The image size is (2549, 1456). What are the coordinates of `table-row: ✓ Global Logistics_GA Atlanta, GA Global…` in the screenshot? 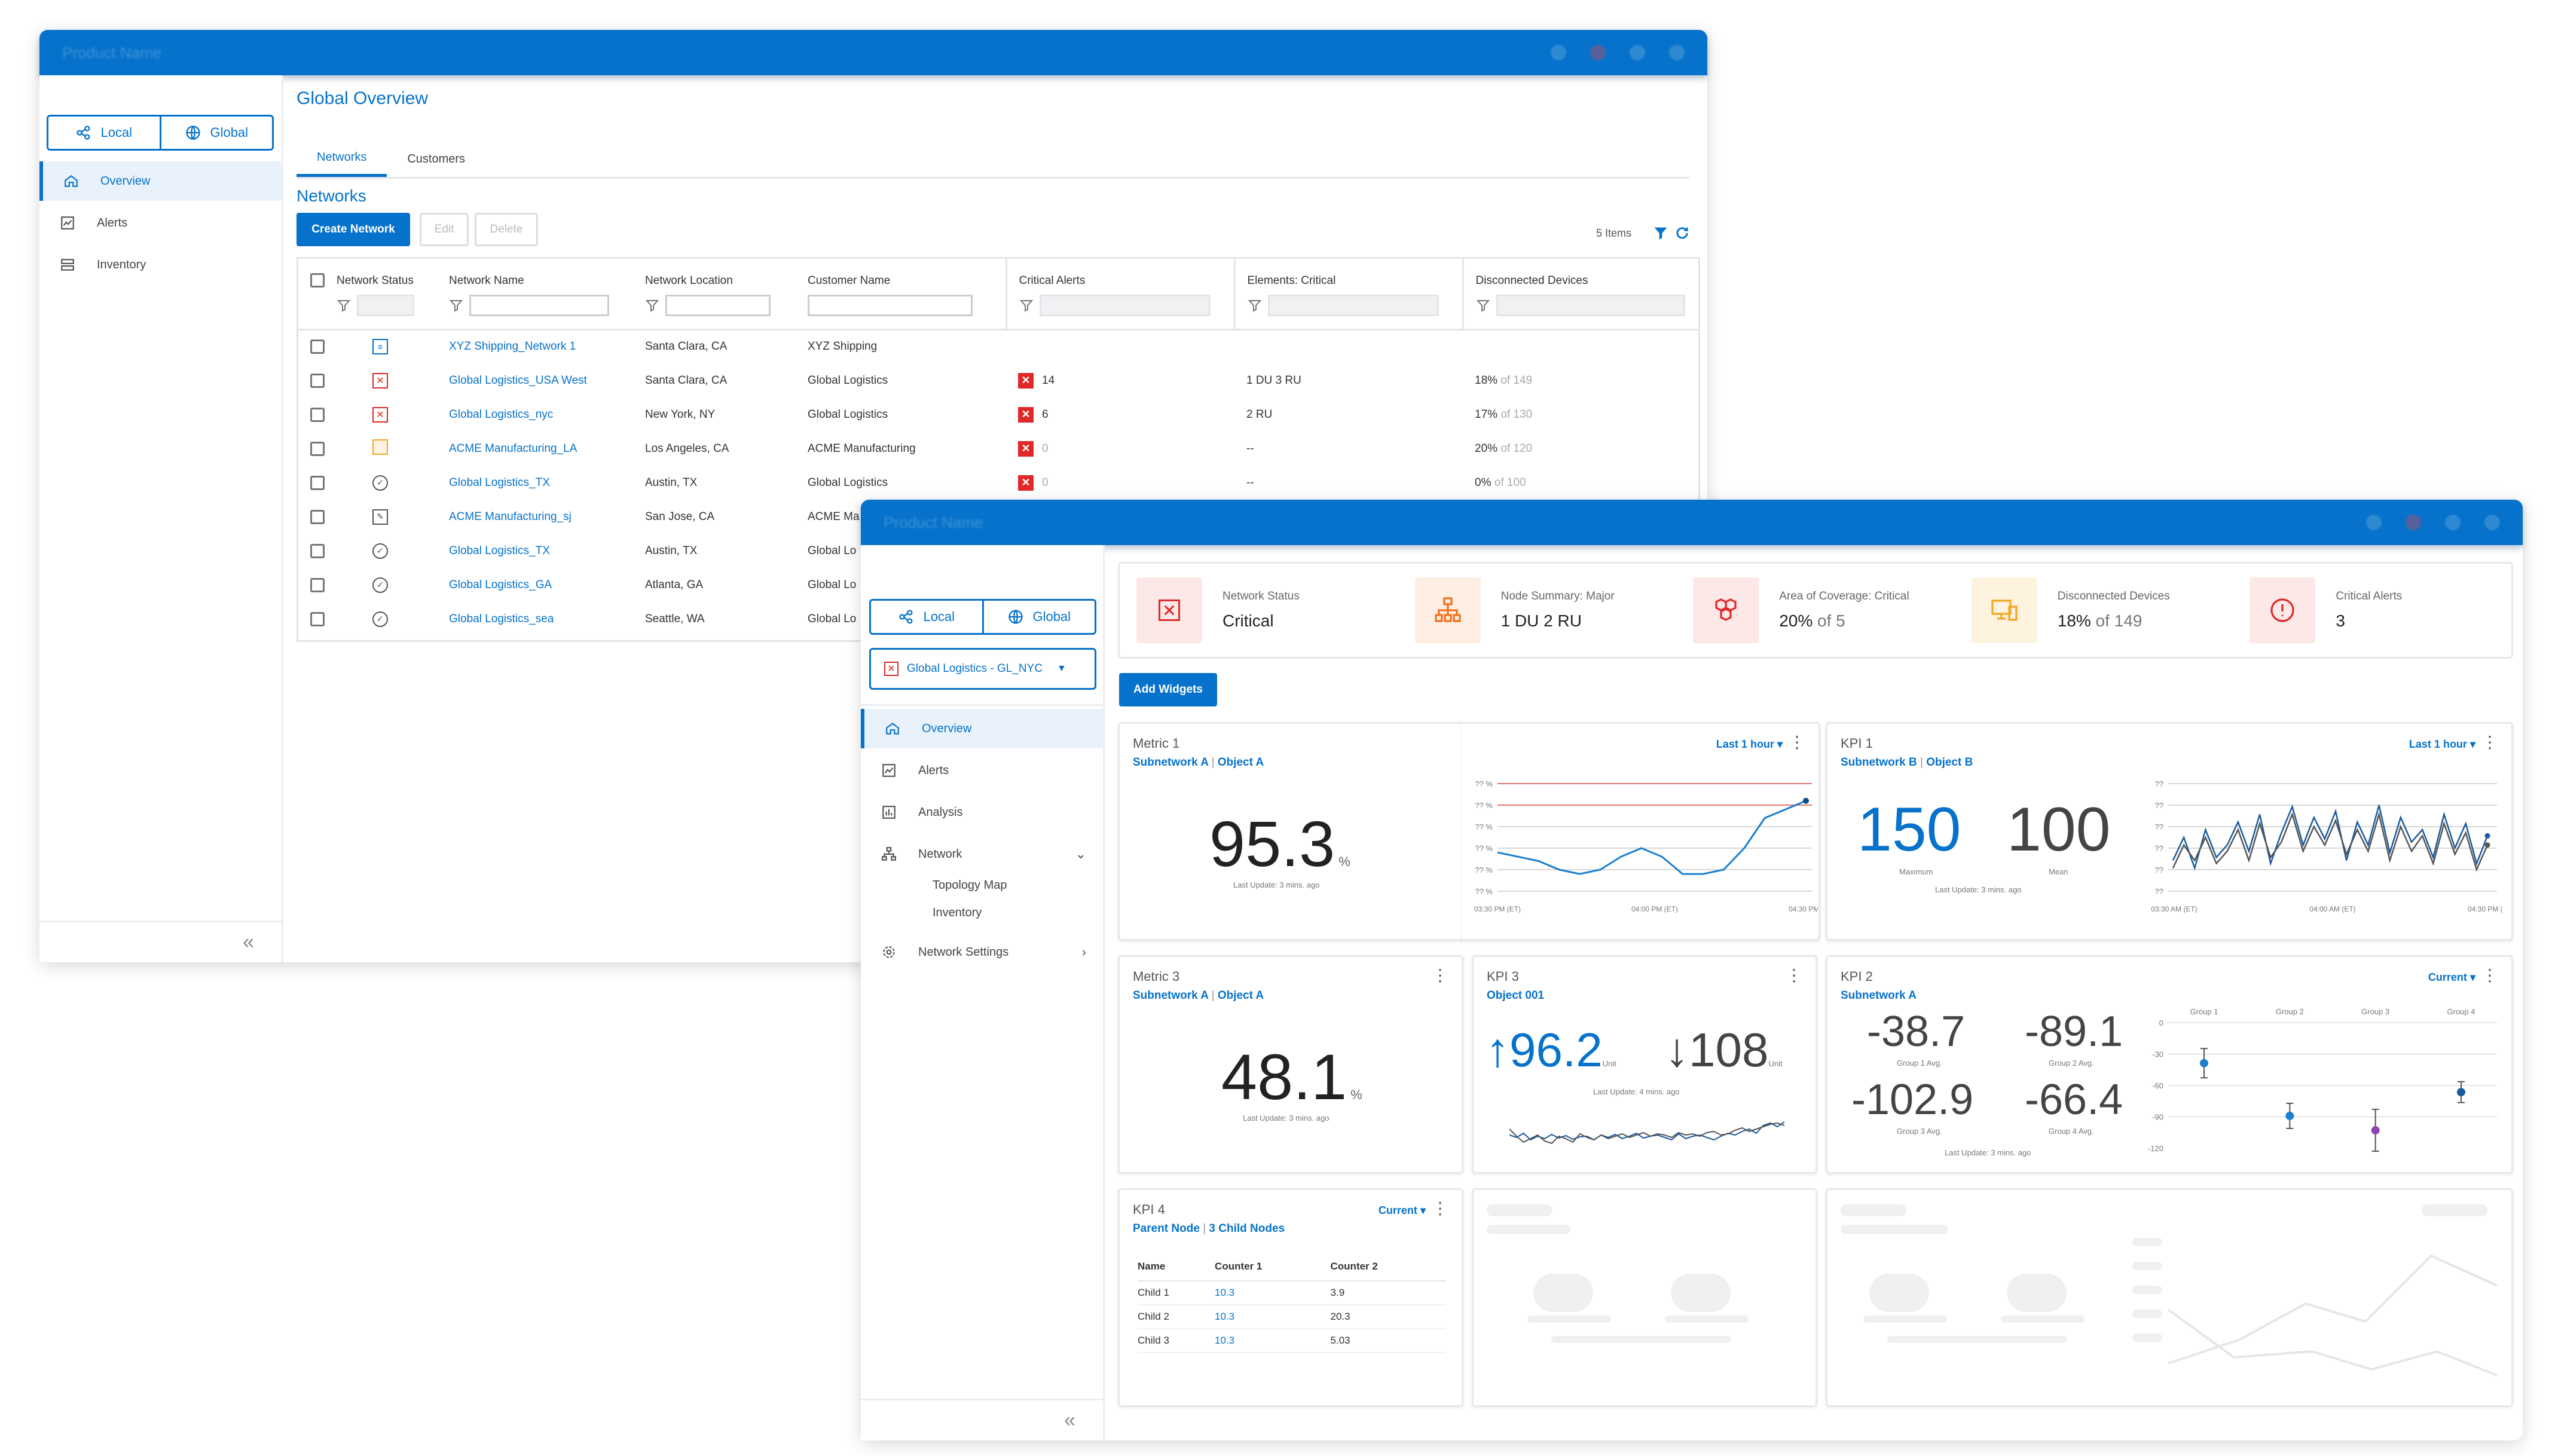 It's located at (998, 585).